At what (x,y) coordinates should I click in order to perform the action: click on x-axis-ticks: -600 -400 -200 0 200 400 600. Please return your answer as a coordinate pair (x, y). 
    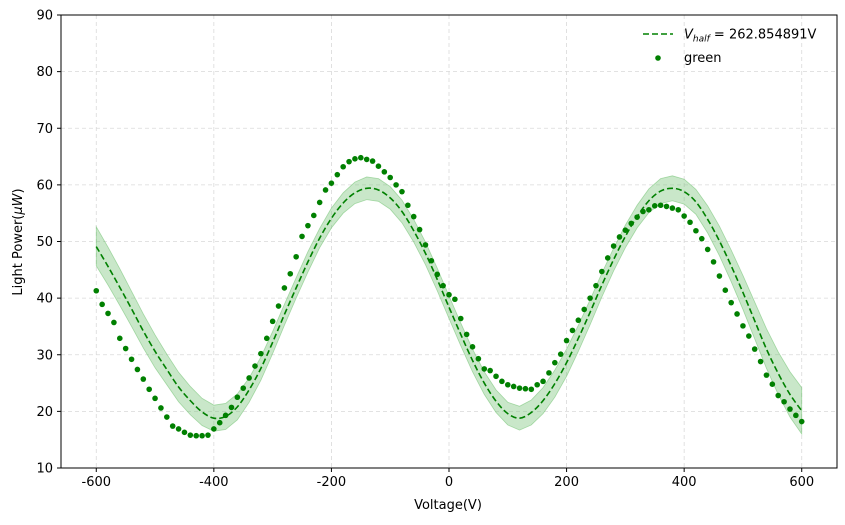
    Looking at the image, I should click on (448, 479).